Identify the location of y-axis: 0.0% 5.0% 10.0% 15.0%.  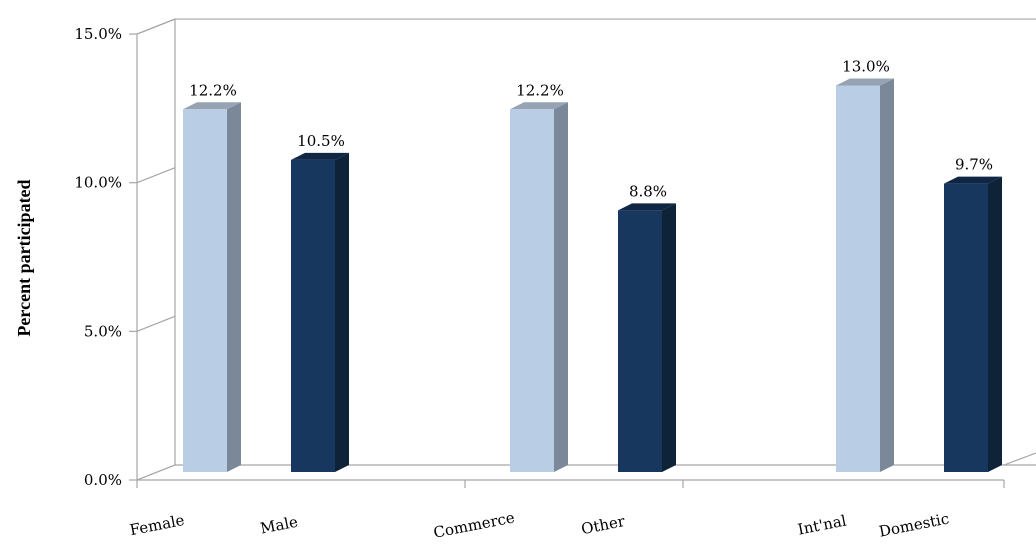
(125, 253).